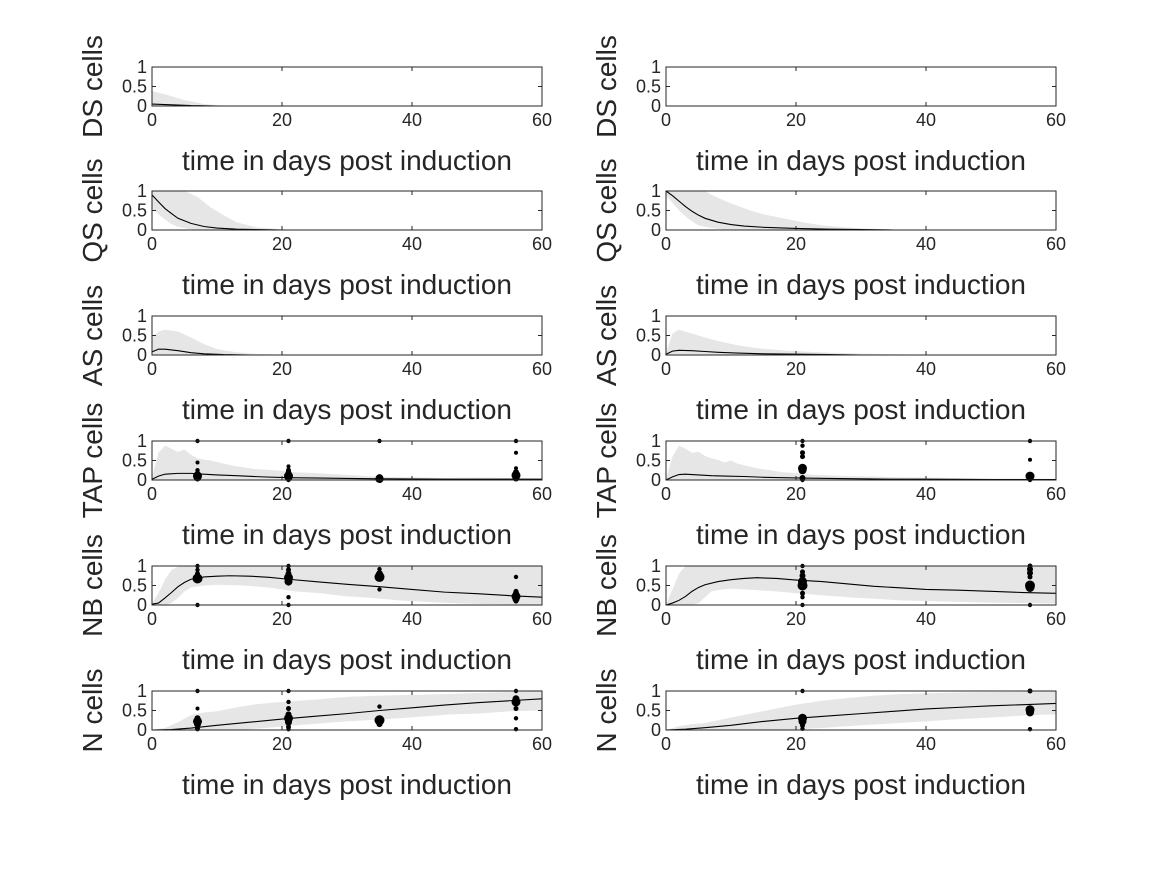  What do you see at coordinates (412, 744) in the screenshot?
I see `panel-left-6-xtick-label-2: 40` at bounding box center [412, 744].